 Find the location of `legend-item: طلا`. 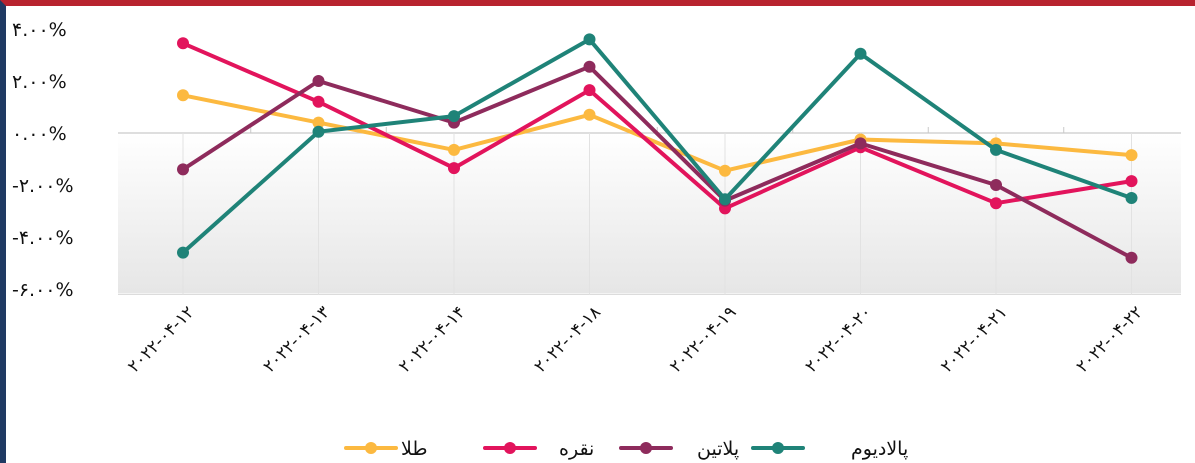

legend-item: طلا is located at coordinates (385, 449).